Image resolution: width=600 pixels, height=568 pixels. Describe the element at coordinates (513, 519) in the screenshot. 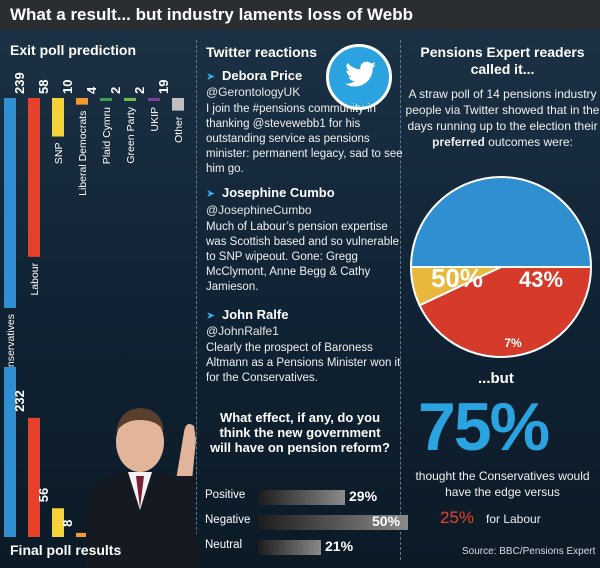

I see `labour-label: for Labour` at that location.